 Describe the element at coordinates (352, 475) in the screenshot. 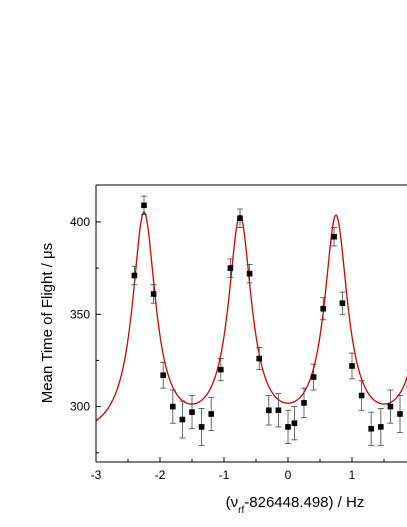

I see `x-tick-label: 1` at that location.